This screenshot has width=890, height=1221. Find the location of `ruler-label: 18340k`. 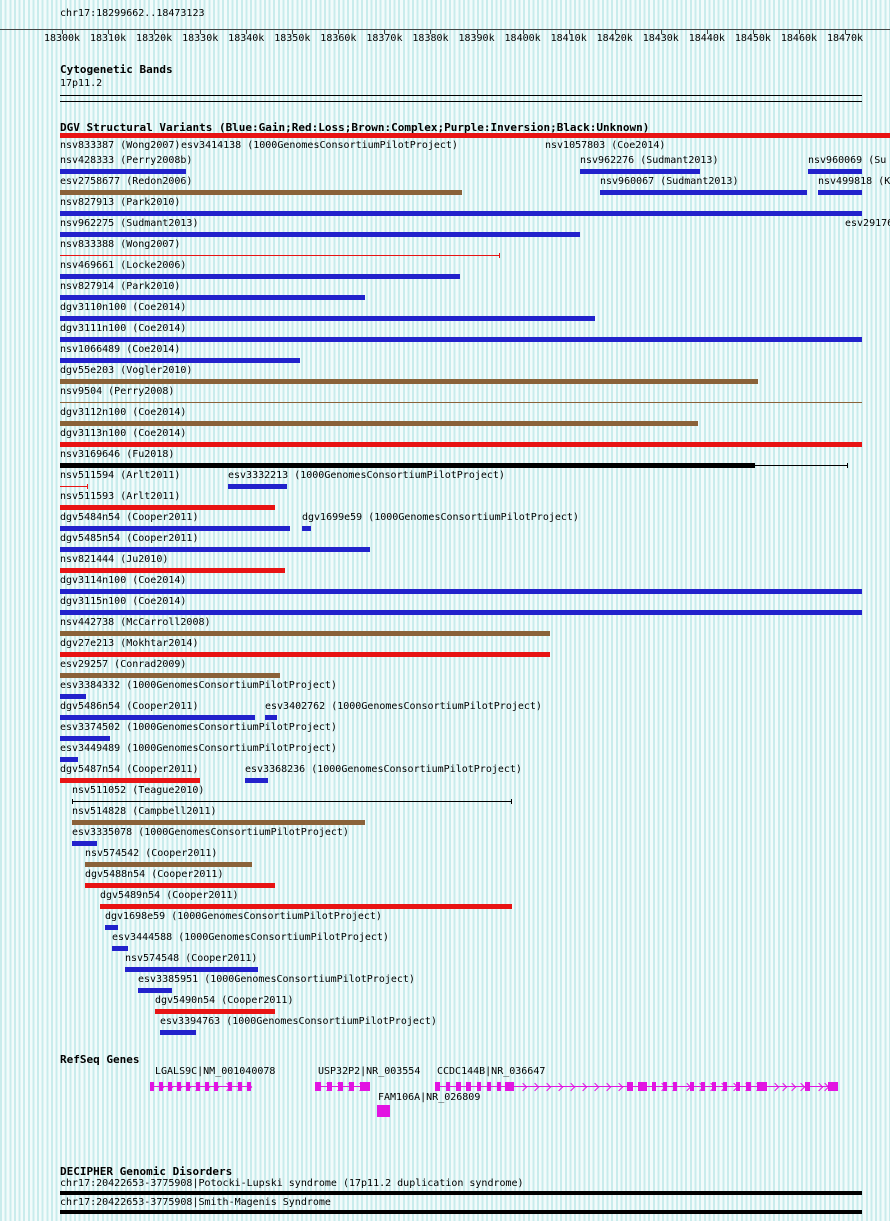

ruler-label: 18340k is located at coordinates (246, 38).